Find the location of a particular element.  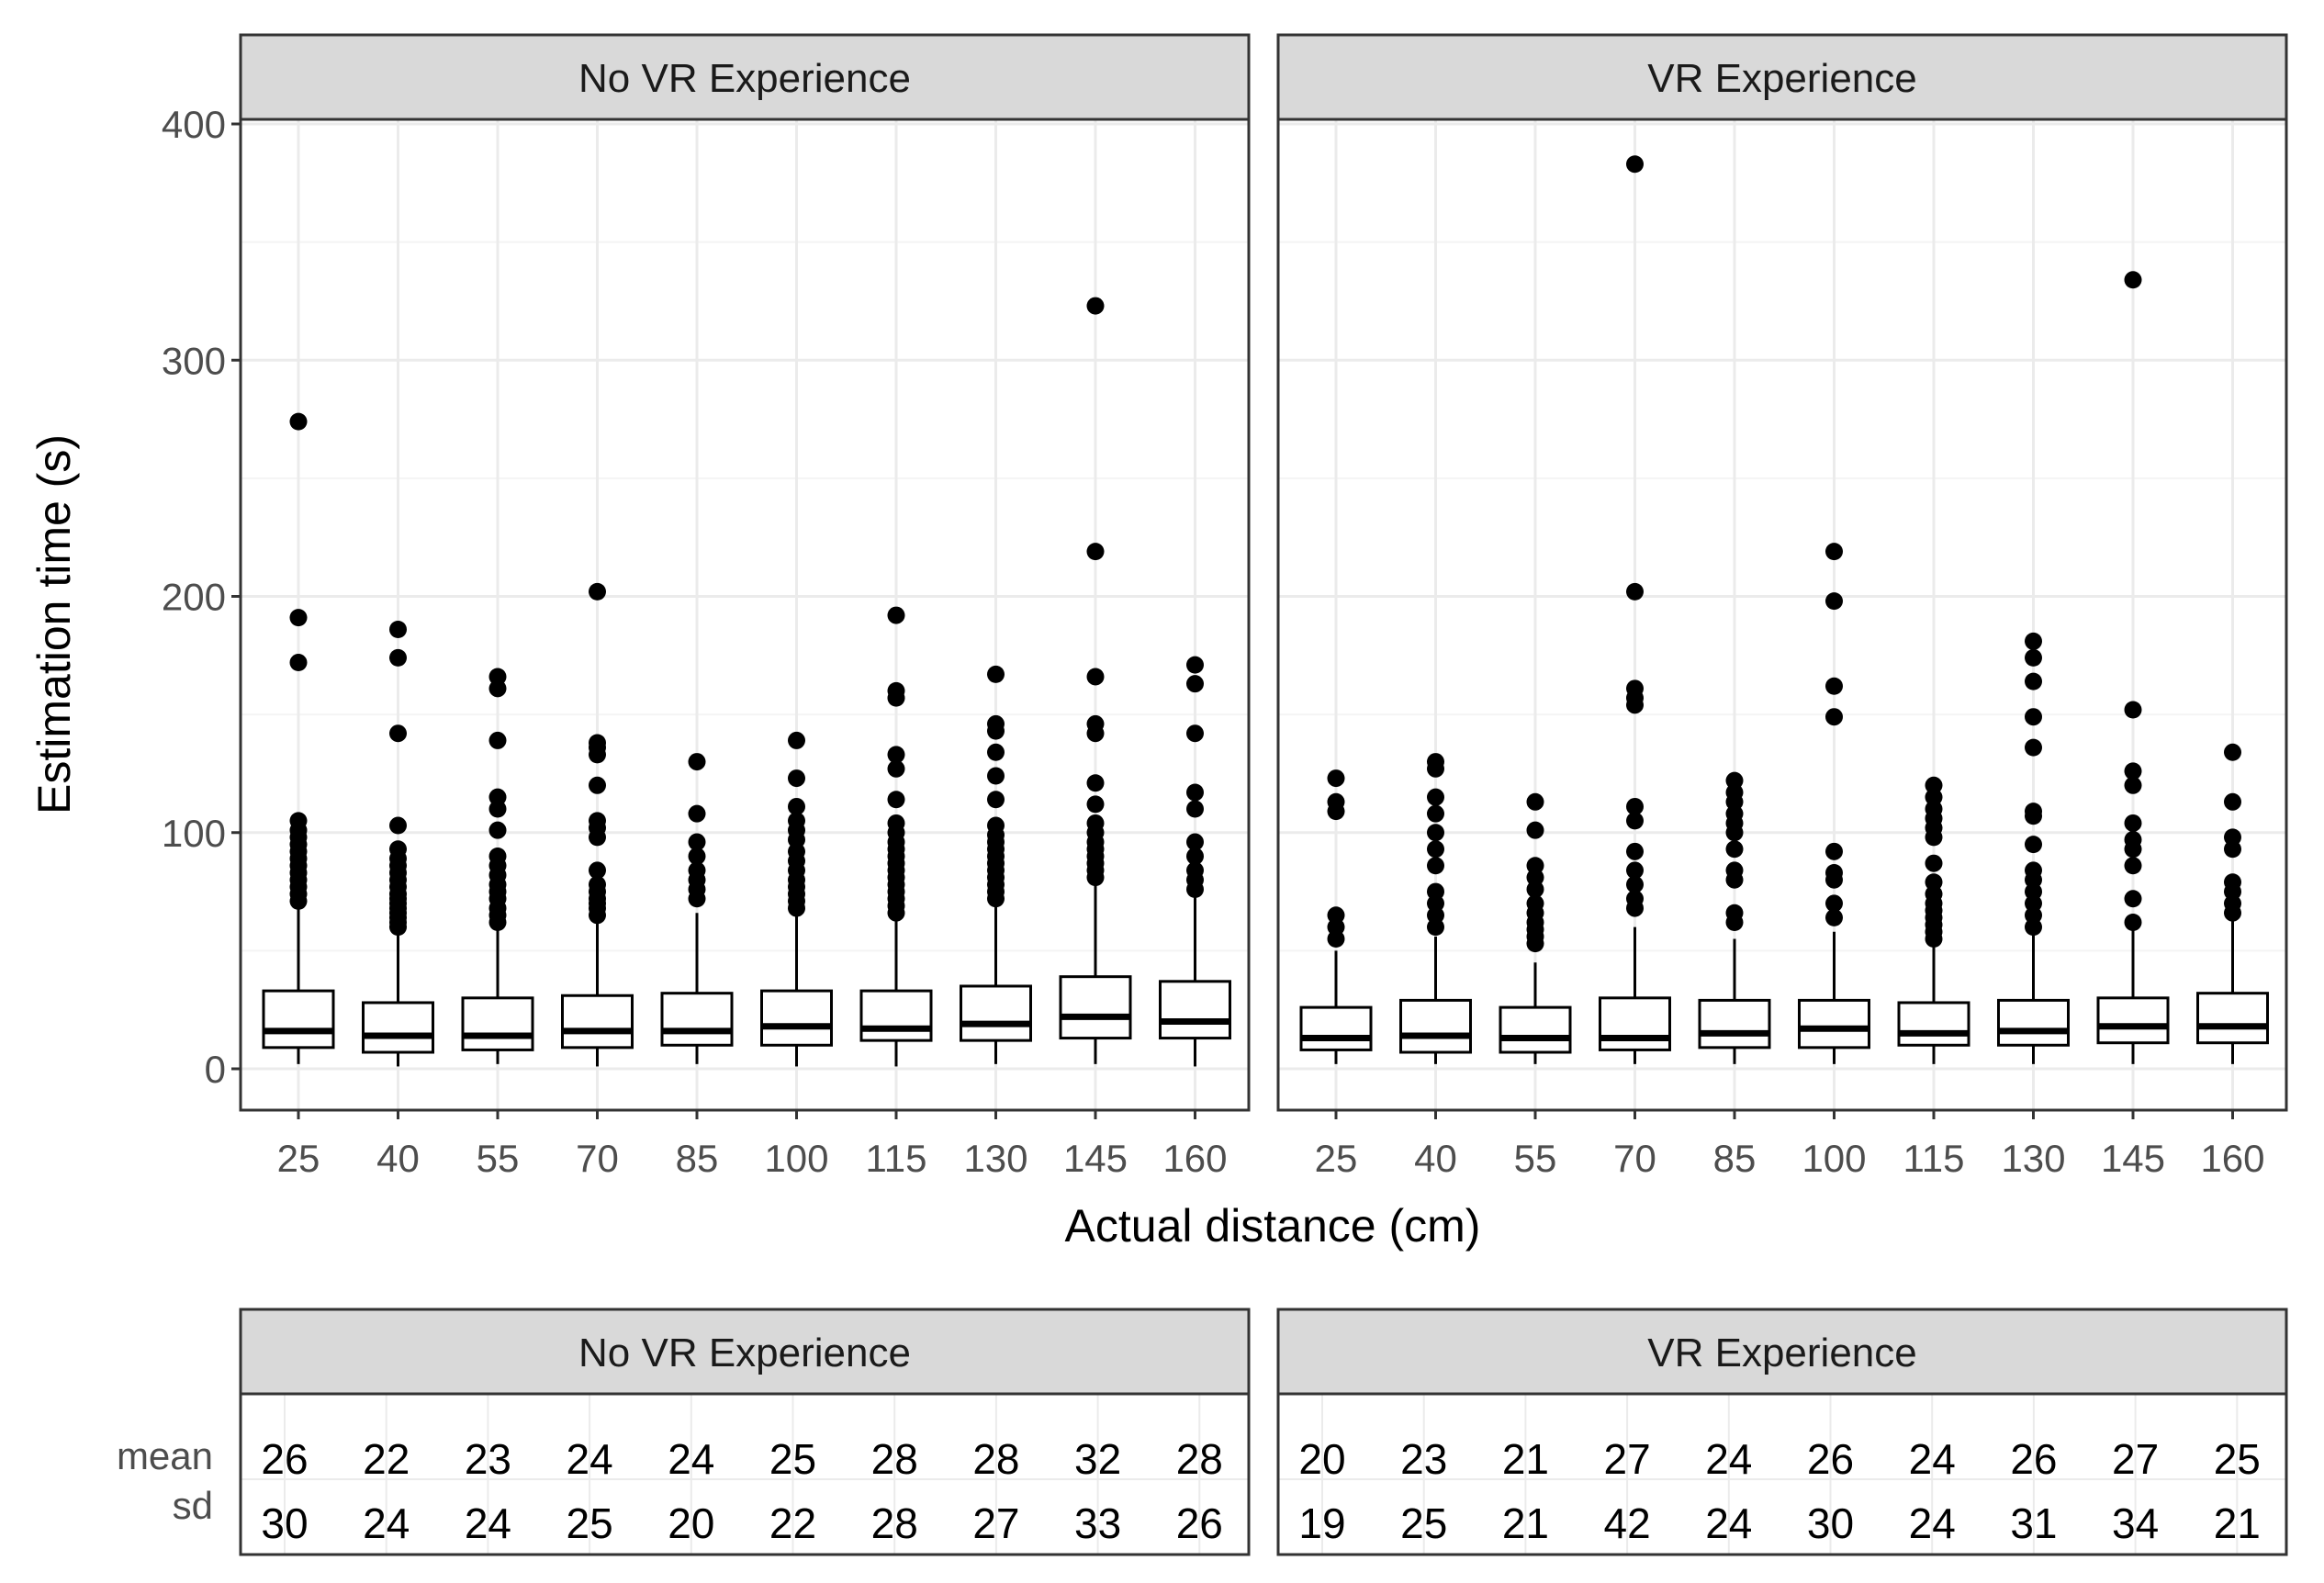

table-cell-sd: 28 is located at coordinates (895, 1523).